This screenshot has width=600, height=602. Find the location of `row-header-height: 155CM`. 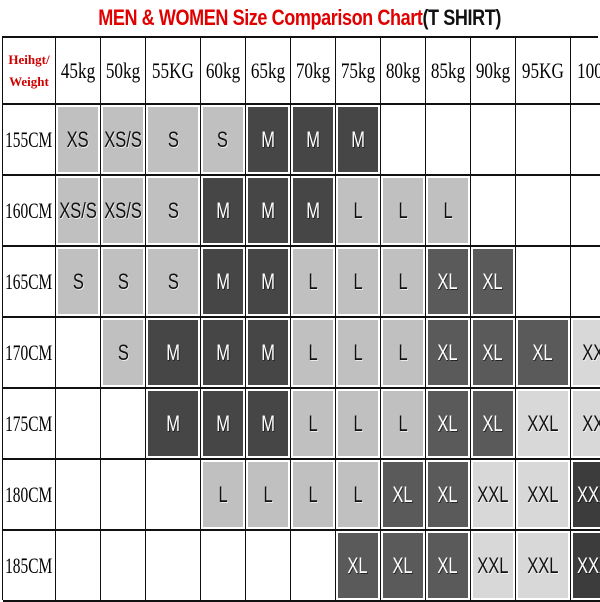

row-header-height: 155CM is located at coordinates (29, 140).